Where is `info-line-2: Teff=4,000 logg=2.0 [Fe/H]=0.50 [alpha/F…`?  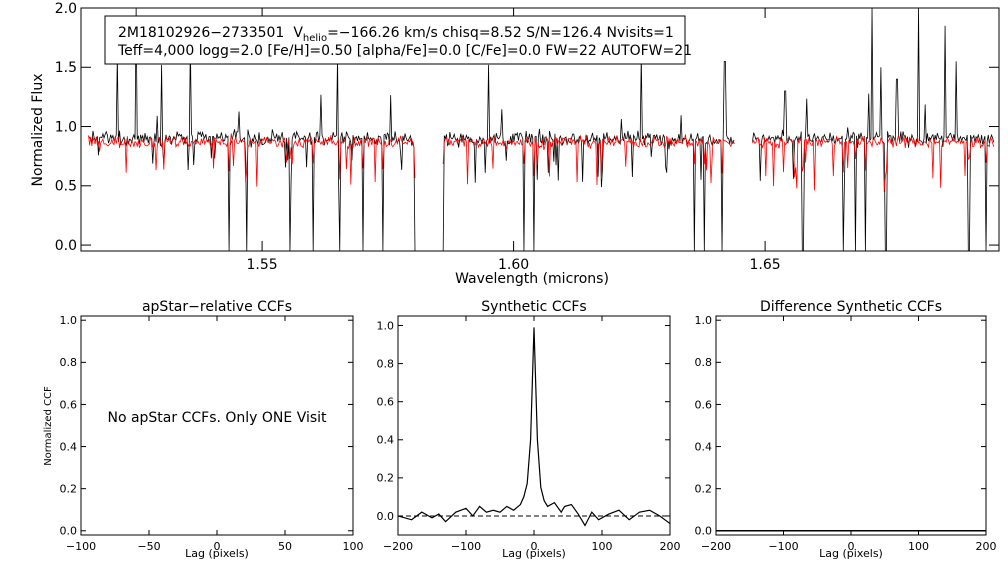 info-line-2: Teff=4,000 logg=2.0 [Fe/H]=0.50 [alpha/F… is located at coordinates (404, 51).